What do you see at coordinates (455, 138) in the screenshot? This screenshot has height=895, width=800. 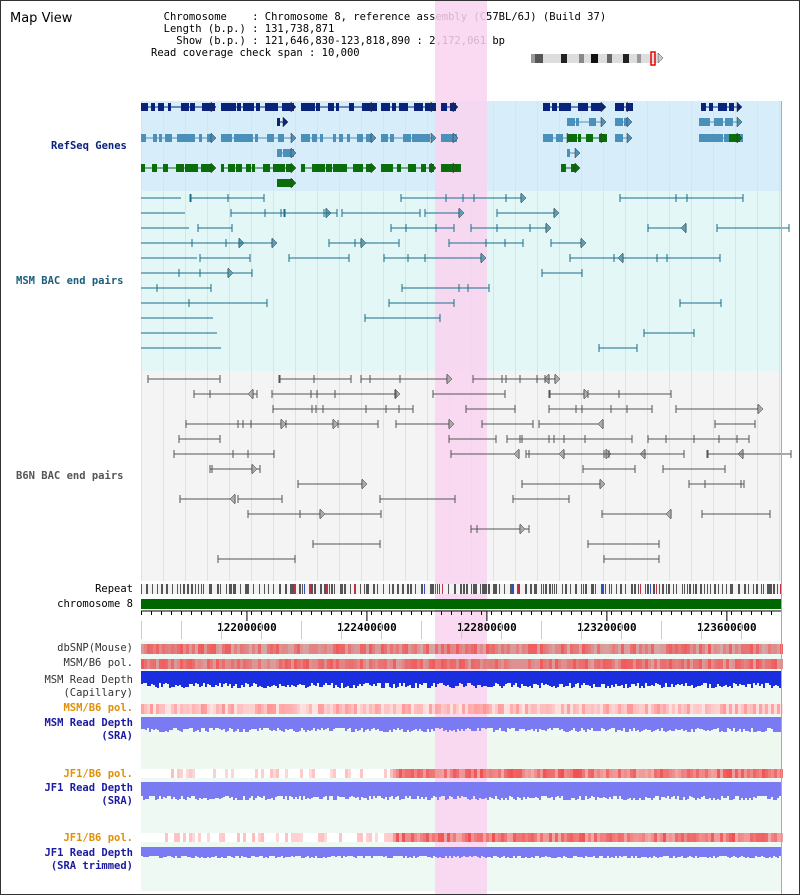 I see `gene-strand-arrow` at bounding box center [455, 138].